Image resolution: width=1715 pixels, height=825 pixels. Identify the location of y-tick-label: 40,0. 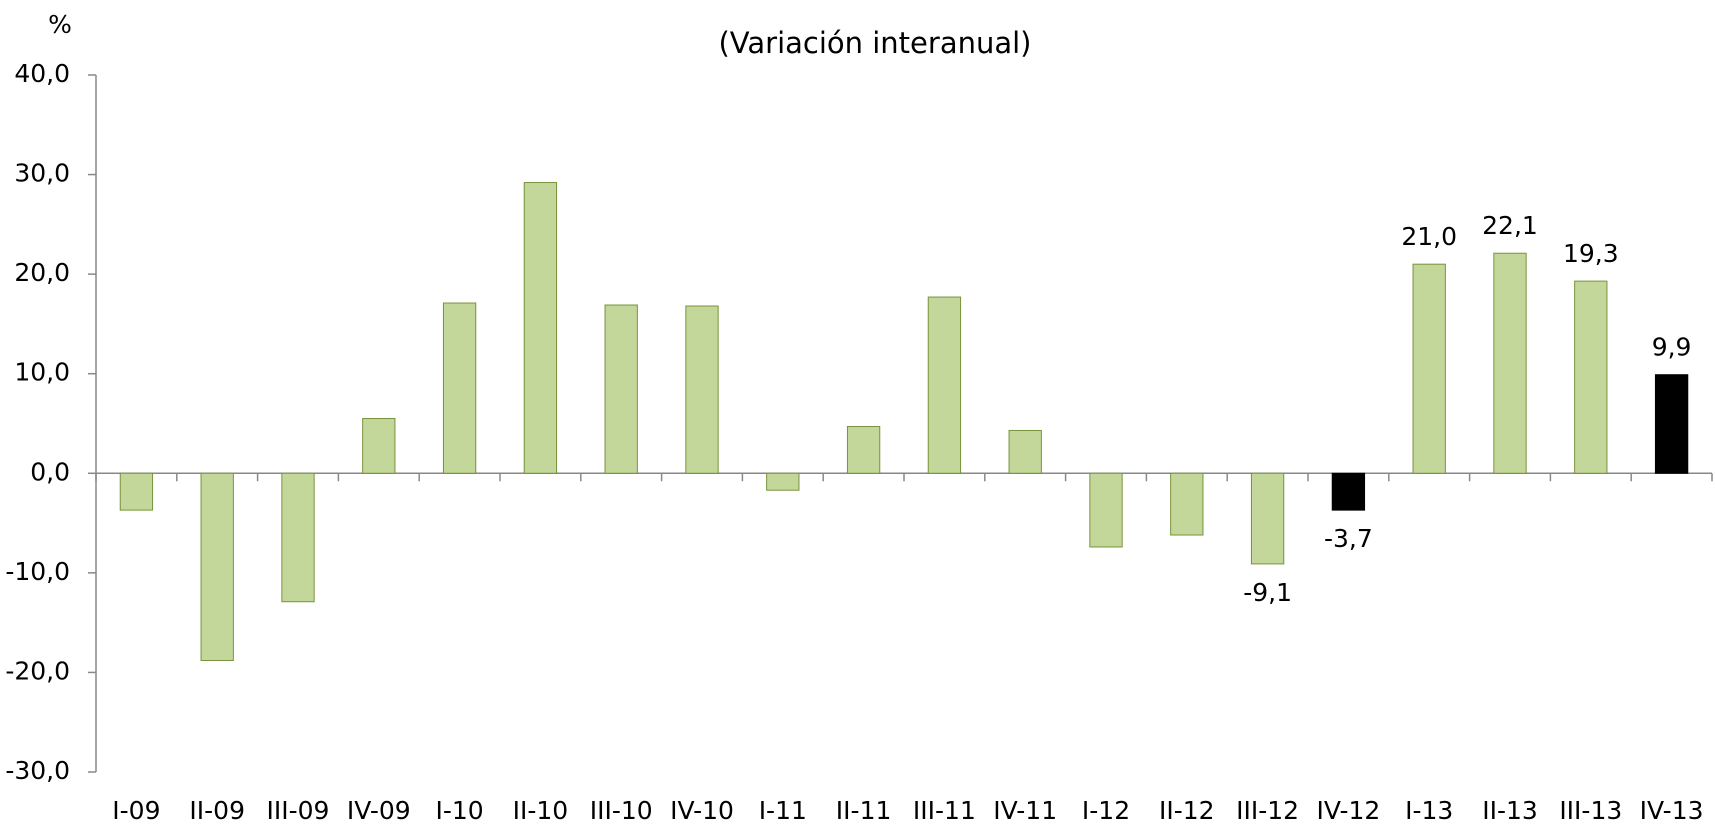
(42, 73).